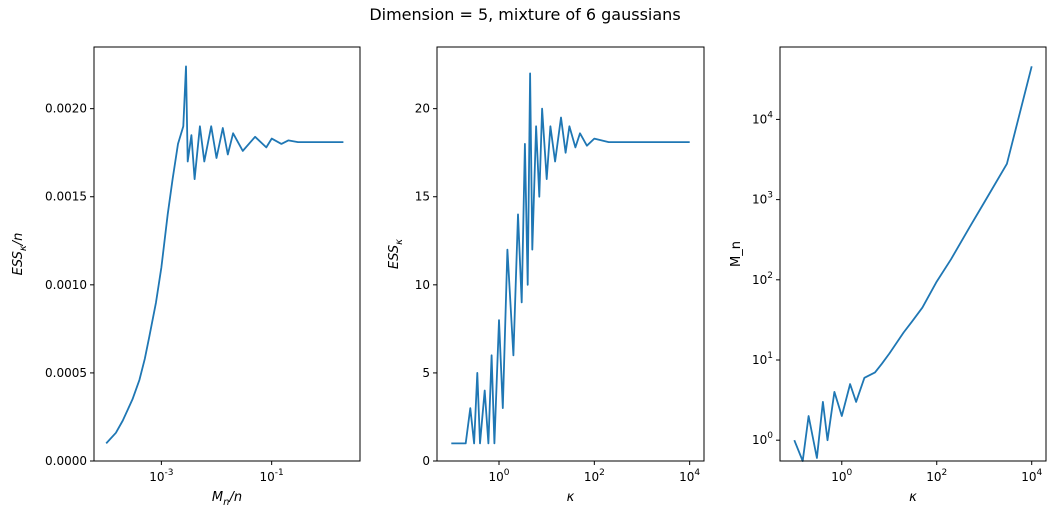 This screenshot has width=1050, height=509. What do you see at coordinates (762, 199) in the screenshot?
I see `y-tick-label: 10³` at bounding box center [762, 199].